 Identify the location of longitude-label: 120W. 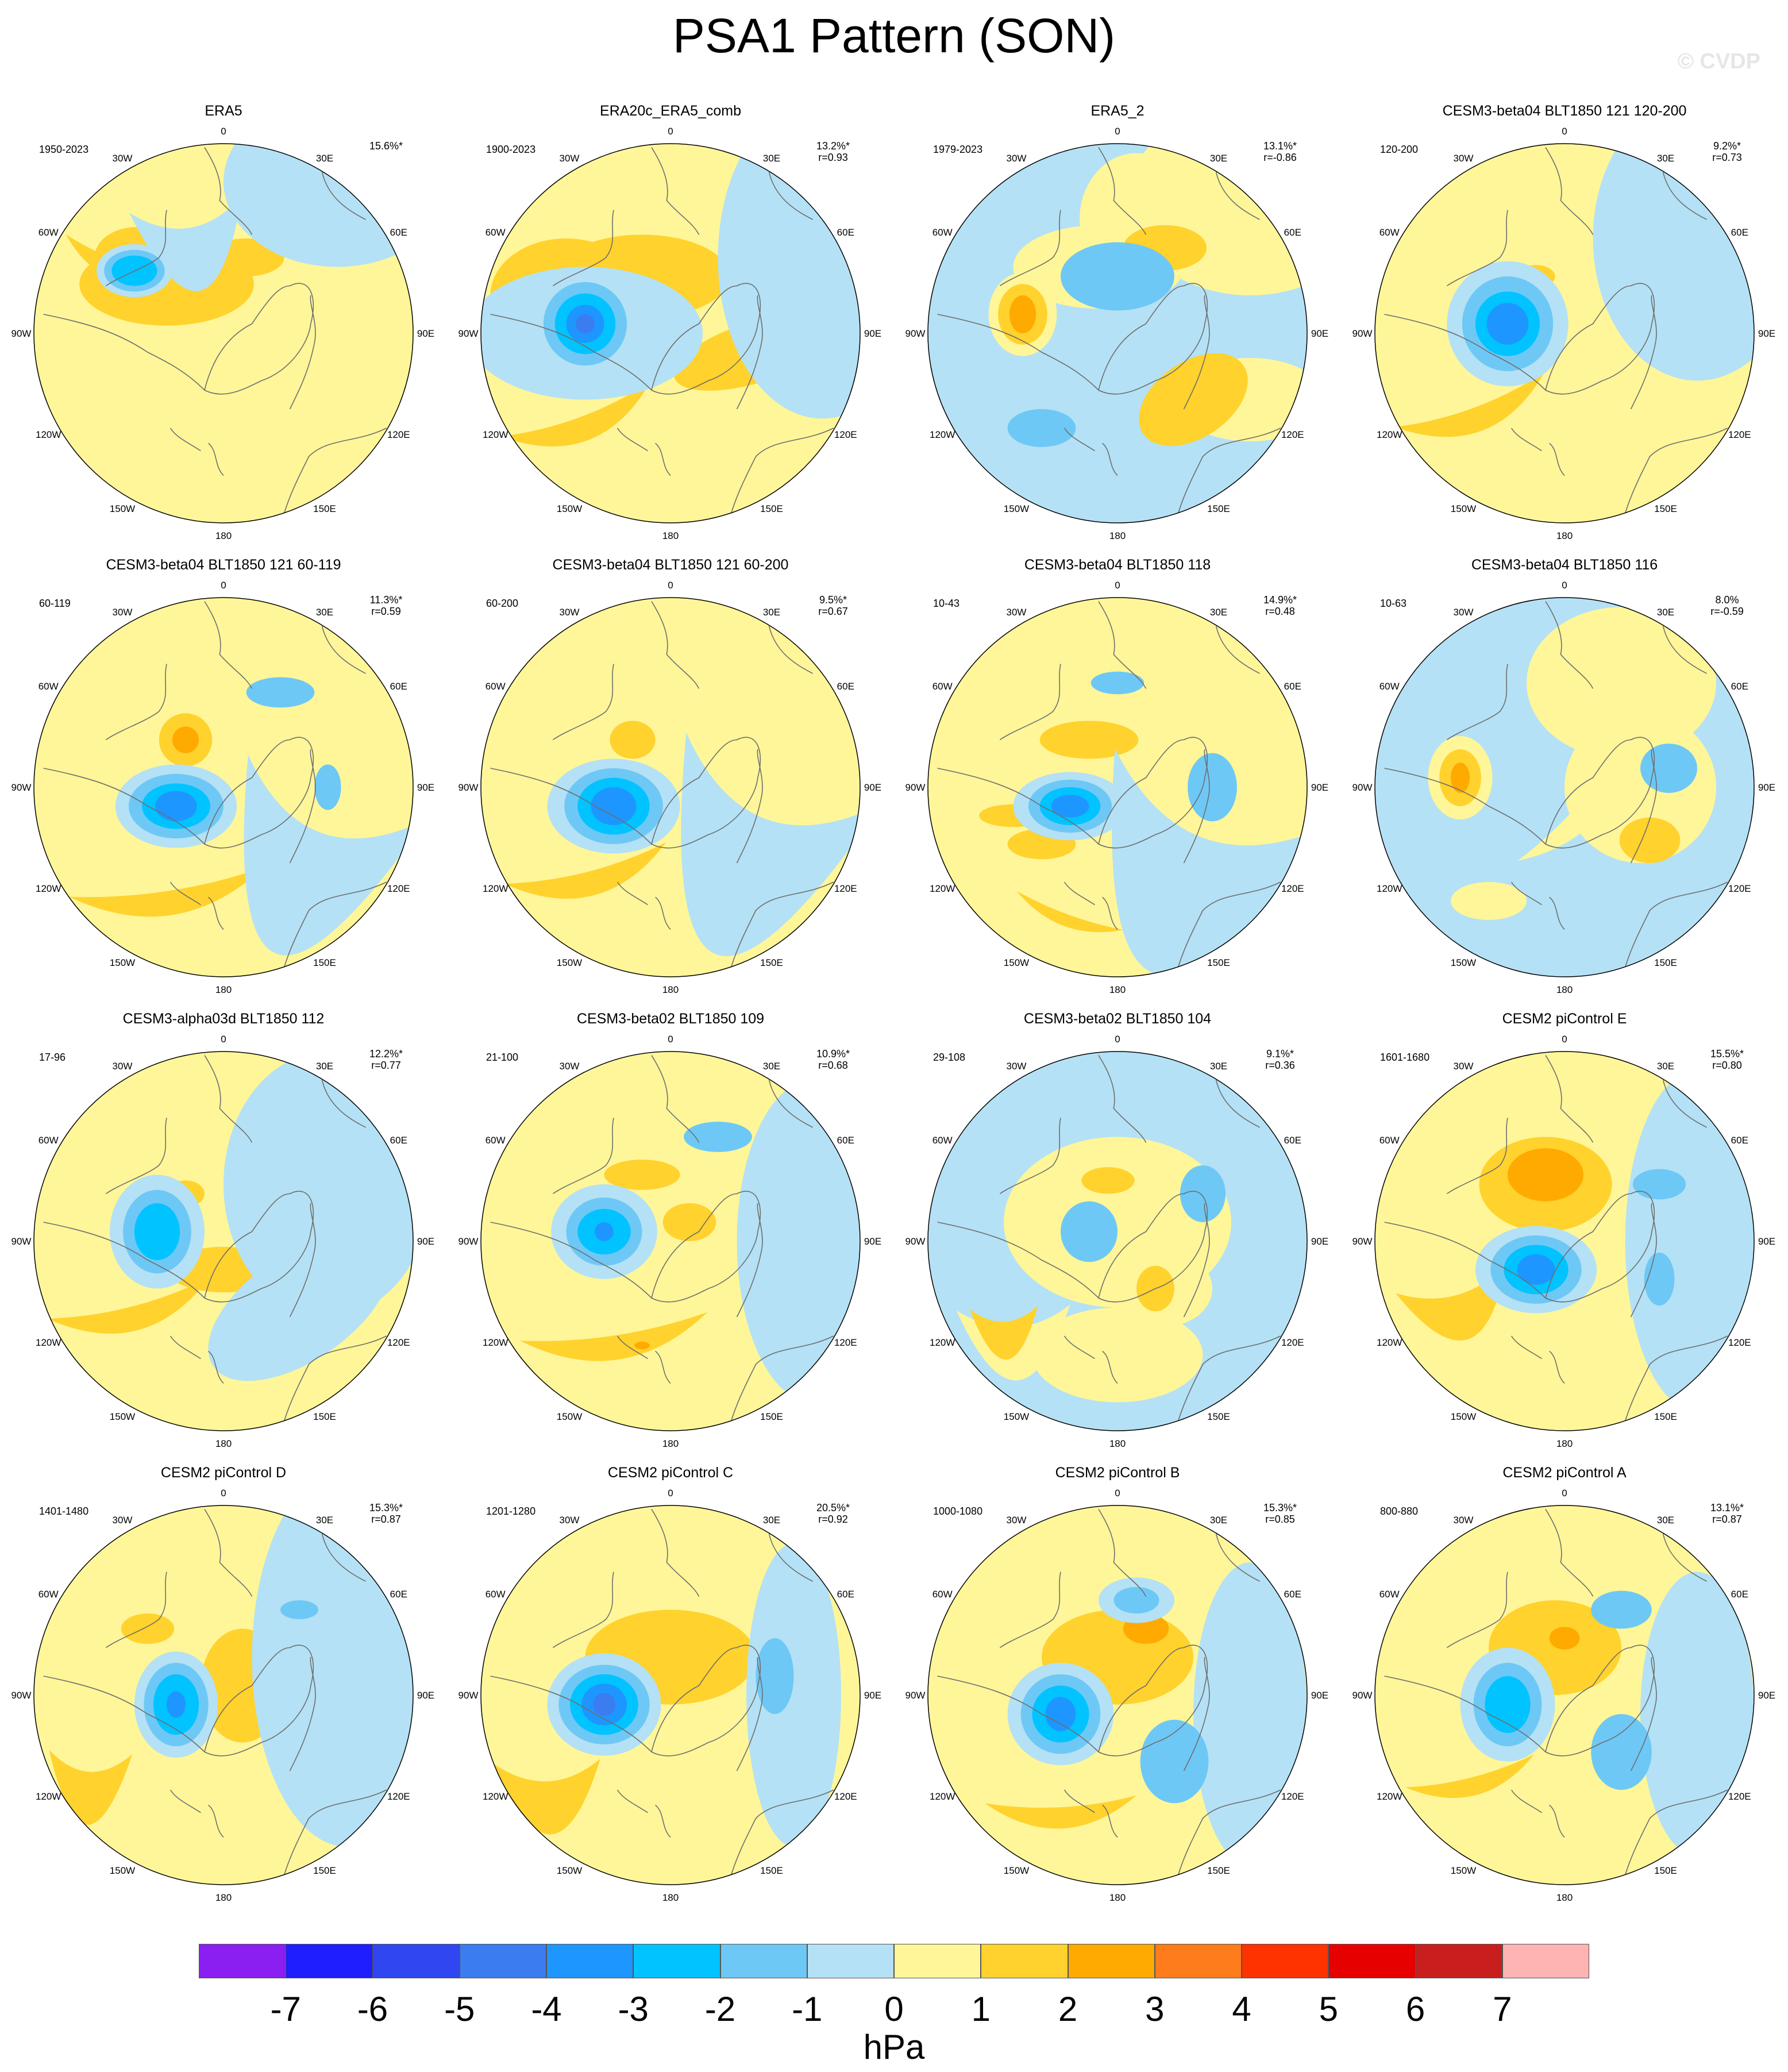
(942, 1797).